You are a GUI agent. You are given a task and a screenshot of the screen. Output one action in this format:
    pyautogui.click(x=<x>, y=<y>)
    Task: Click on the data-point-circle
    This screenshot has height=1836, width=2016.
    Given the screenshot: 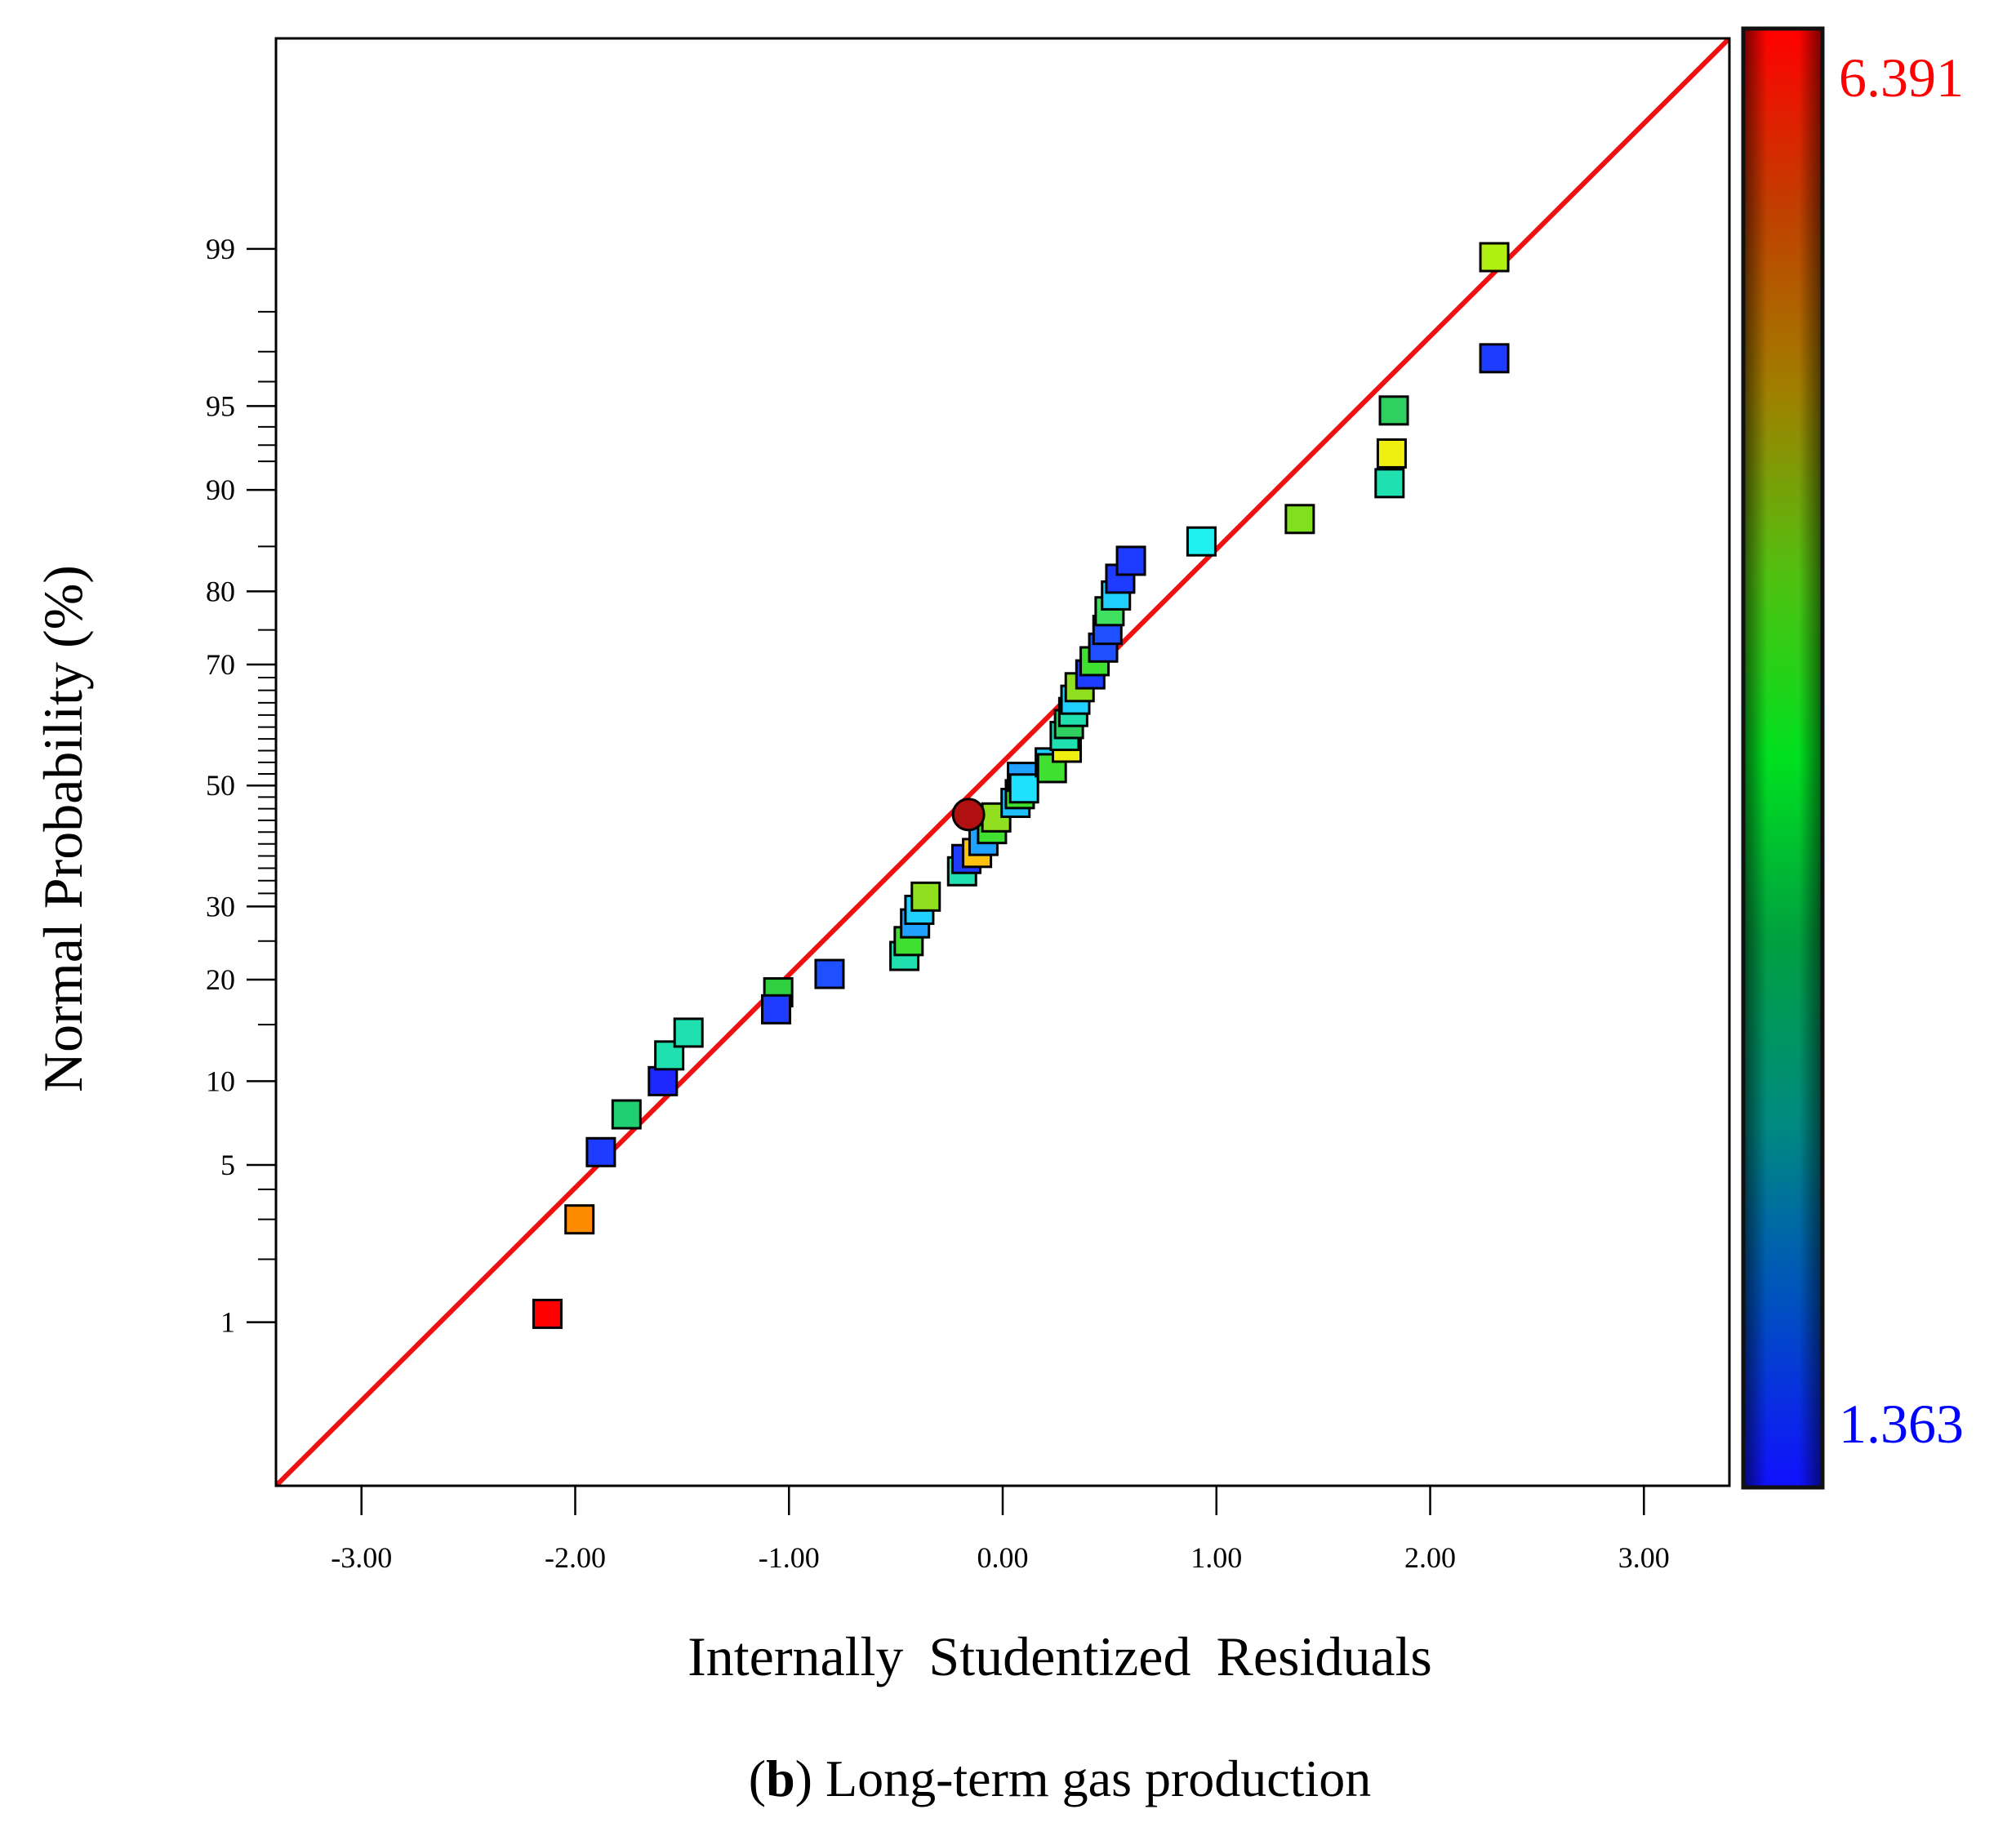 What is the action you would take?
    pyautogui.click(x=968, y=815)
    